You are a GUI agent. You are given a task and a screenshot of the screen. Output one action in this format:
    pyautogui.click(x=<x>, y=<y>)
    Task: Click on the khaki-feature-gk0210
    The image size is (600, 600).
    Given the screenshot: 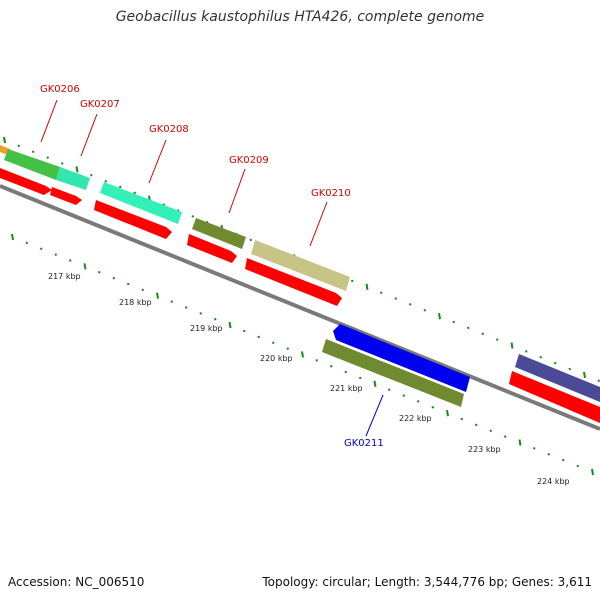 What is the action you would take?
    pyautogui.click(x=300, y=265)
    